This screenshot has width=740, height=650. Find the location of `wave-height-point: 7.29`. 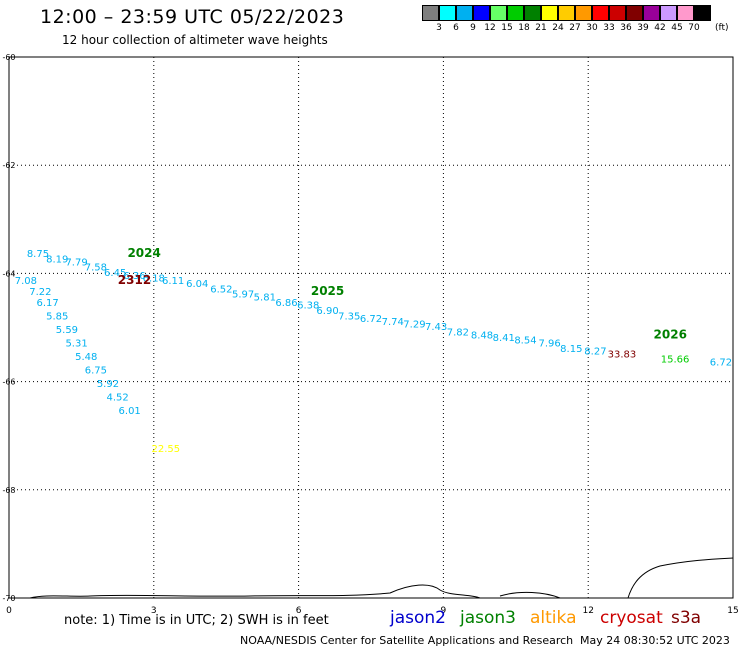

wave-height-point: 7.29 is located at coordinates (414, 325).